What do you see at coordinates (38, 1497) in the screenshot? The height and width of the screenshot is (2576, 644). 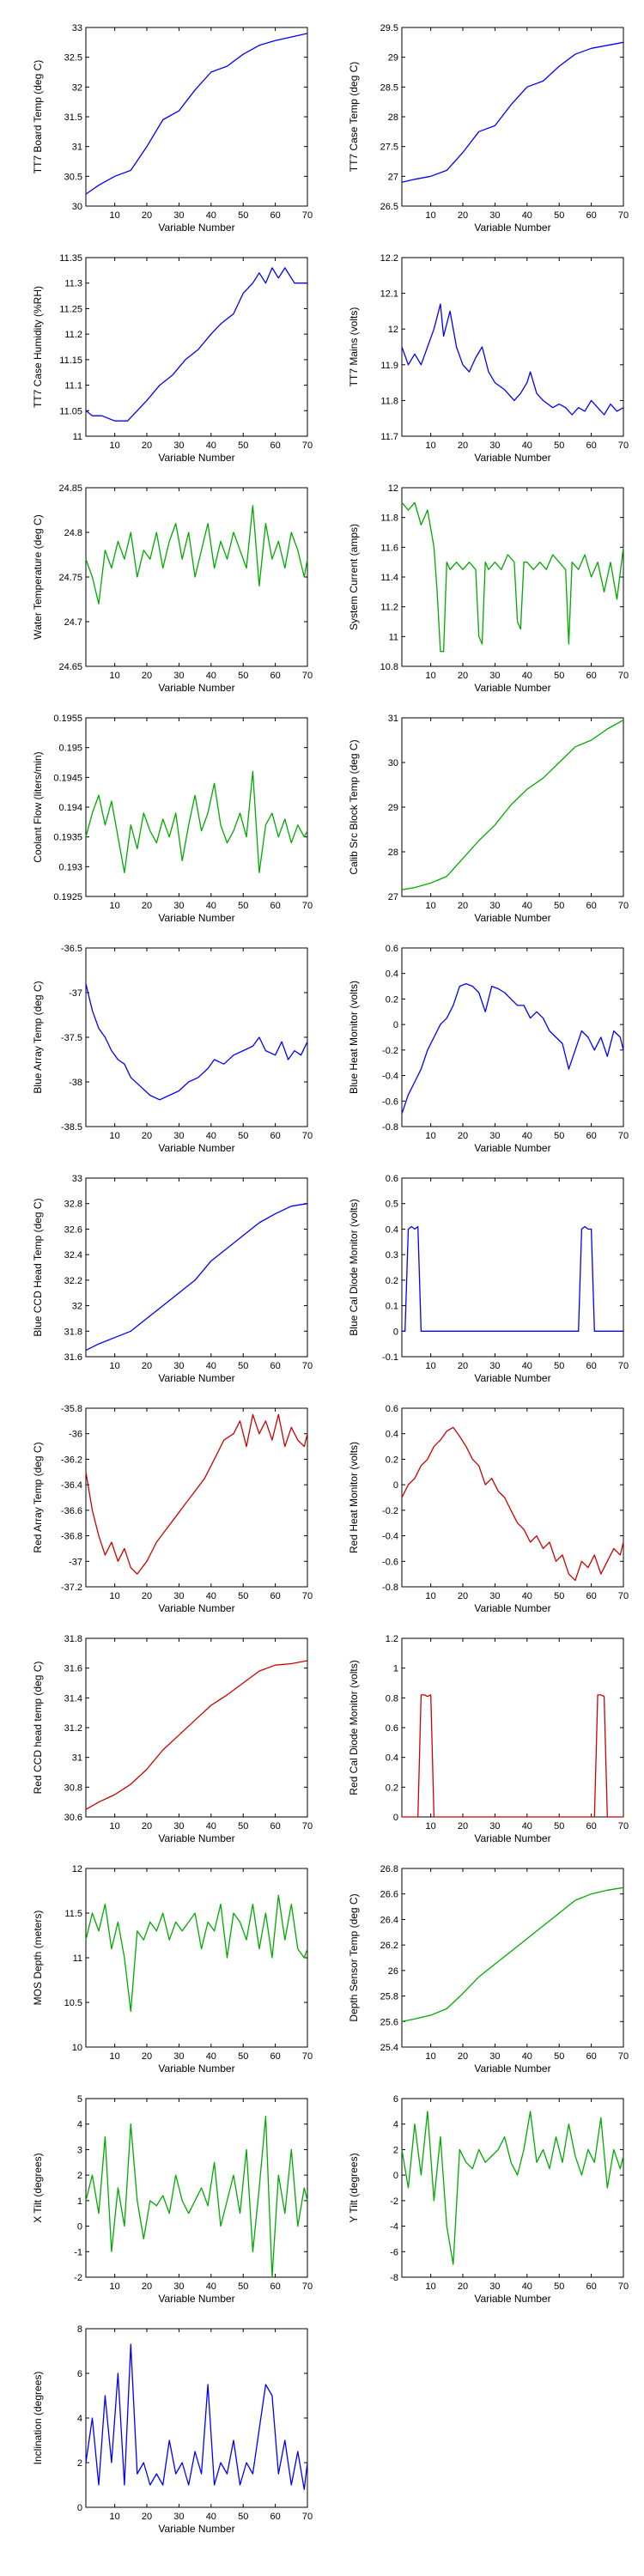 I see `y-axis-label: Red Array Temp (deg C)` at bounding box center [38, 1497].